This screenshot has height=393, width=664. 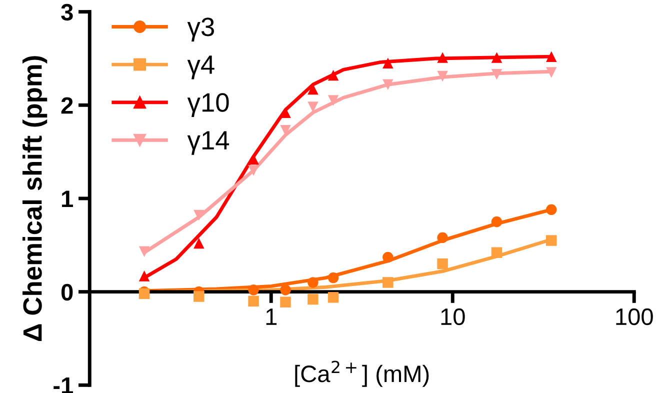 What do you see at coordinates (208, 105) in the screenshot?
I see `legend-label: γ10` at bounding box center [208, 105].